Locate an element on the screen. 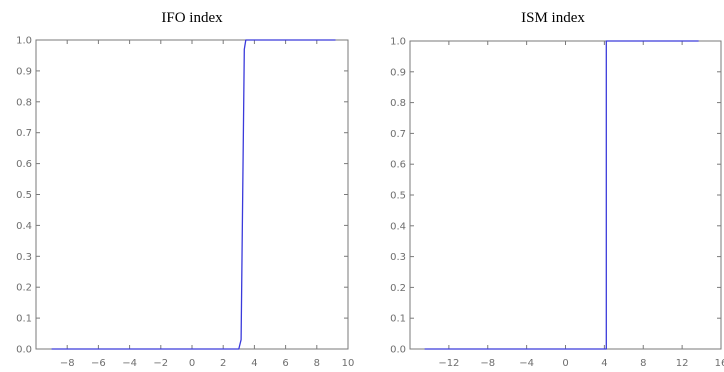 Image resolution: width=724 pixels, height=372 pixels. x-tick-label: 12 is located at coordinates (682, 363).